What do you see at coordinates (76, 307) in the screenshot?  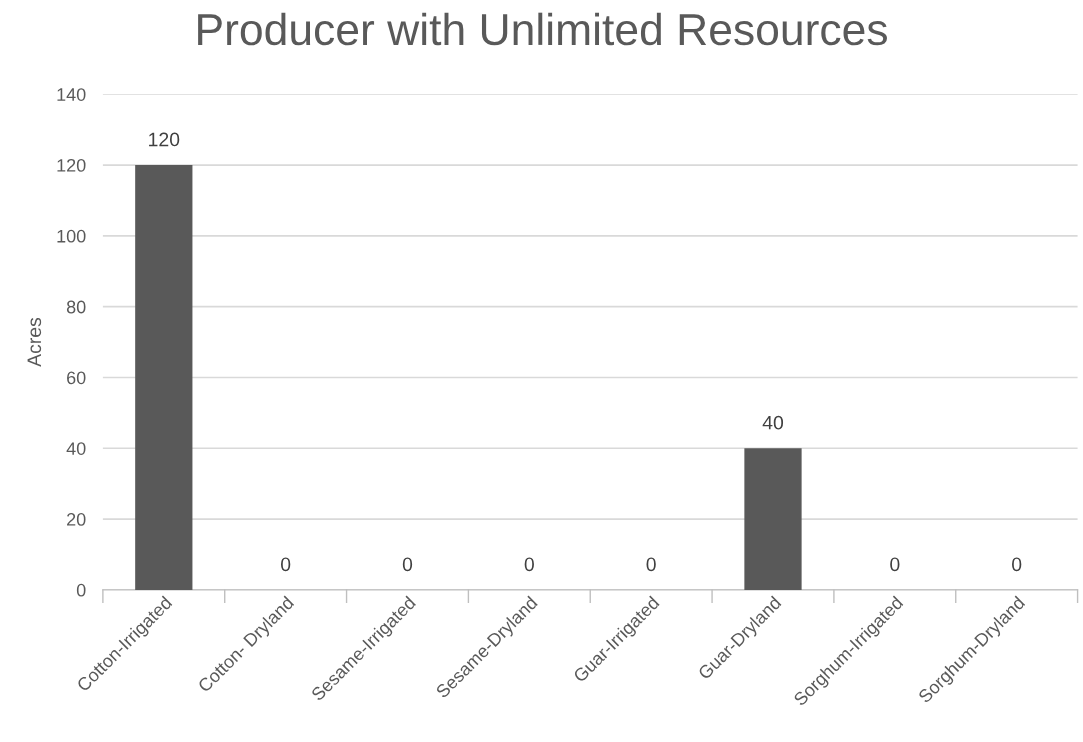 I see `y-tick-label: 80` at bounding box center [76, 307].